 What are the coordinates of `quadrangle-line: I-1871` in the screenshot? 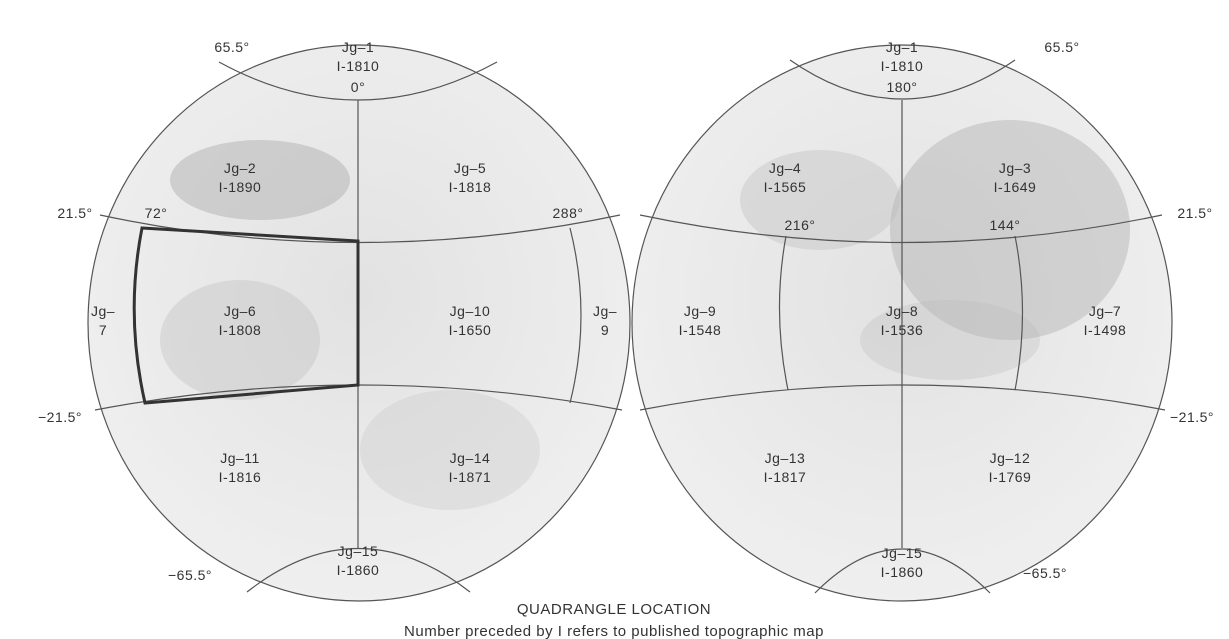 It's located at (470, 477).